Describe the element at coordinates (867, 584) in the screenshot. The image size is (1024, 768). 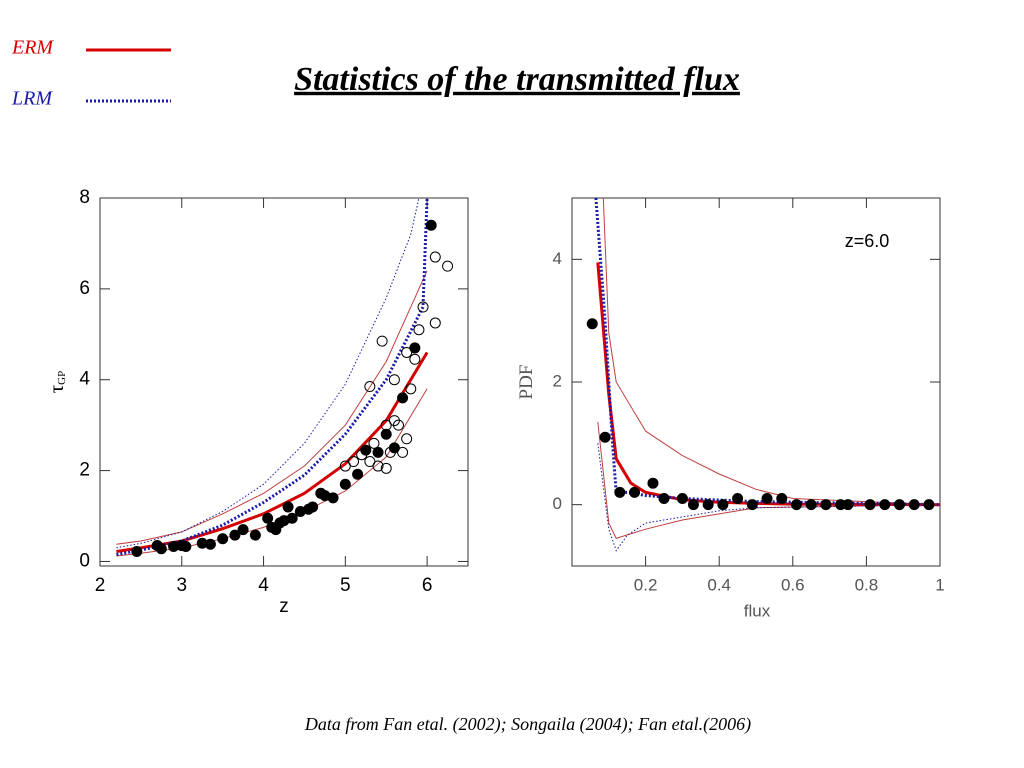
I see `x-tick-label: 0.8` at that location.